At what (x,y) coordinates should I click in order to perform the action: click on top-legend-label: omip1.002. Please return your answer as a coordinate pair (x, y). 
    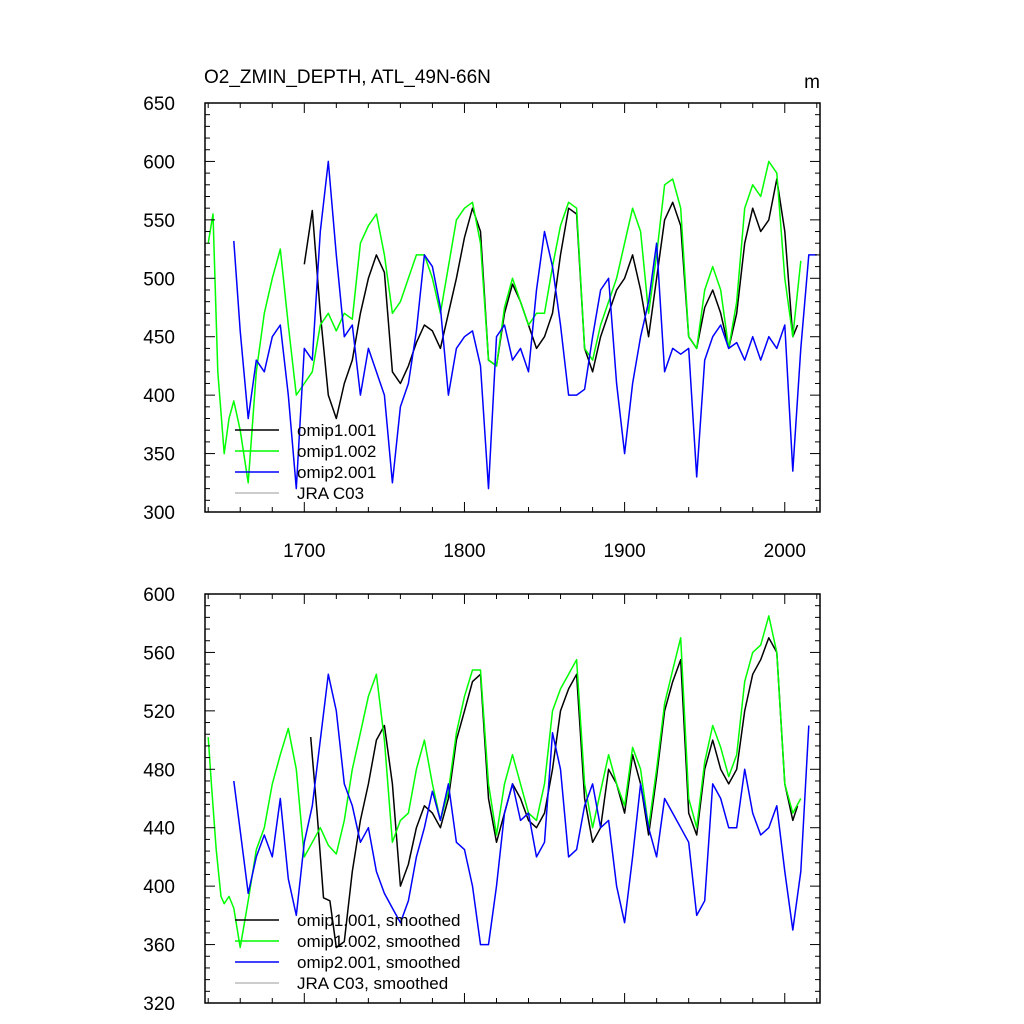
    Looking at the image, I should click on (336, 451).